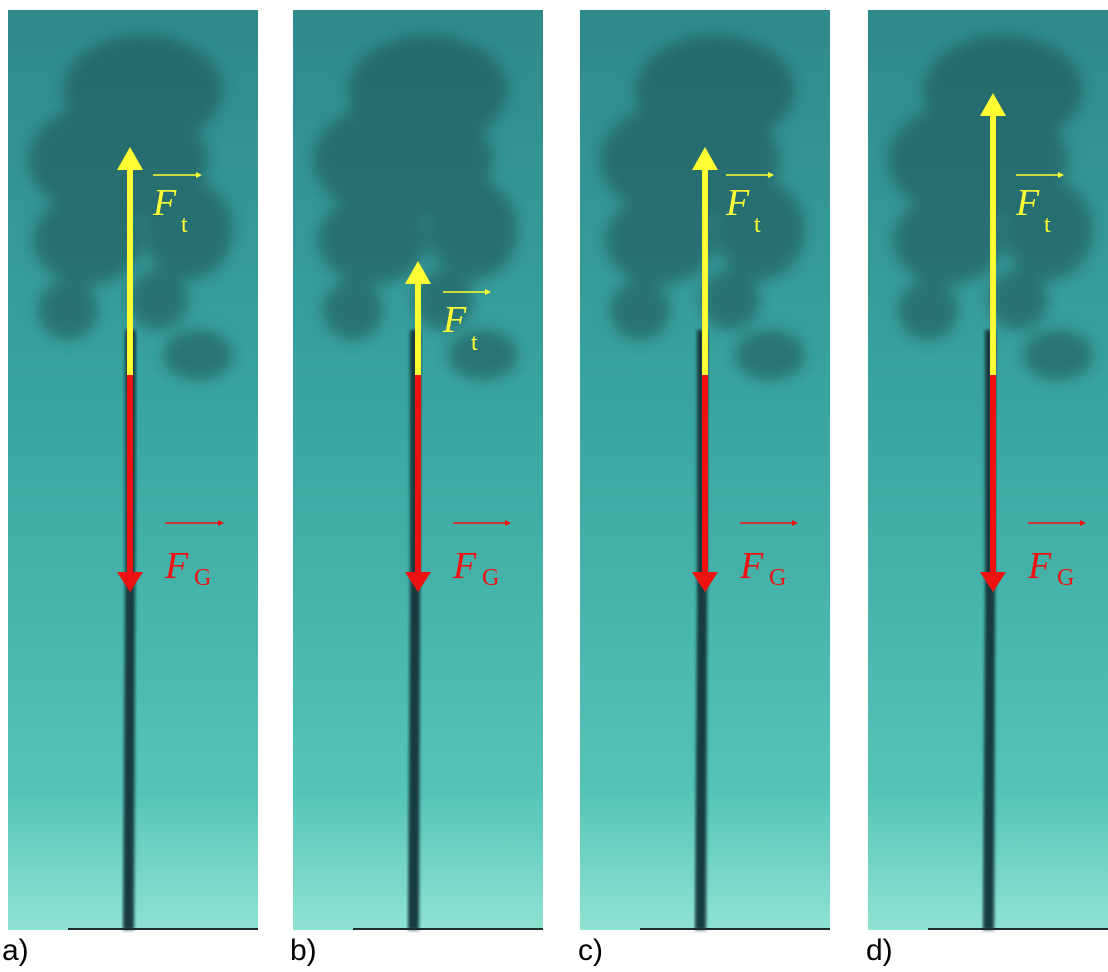 Image resolution: width=1108 pixels, height=972 pixels. What do you see at coordinates (590, 950) in the screenshot?
I see `panel-label: c)` at bounding box center [590, 950].